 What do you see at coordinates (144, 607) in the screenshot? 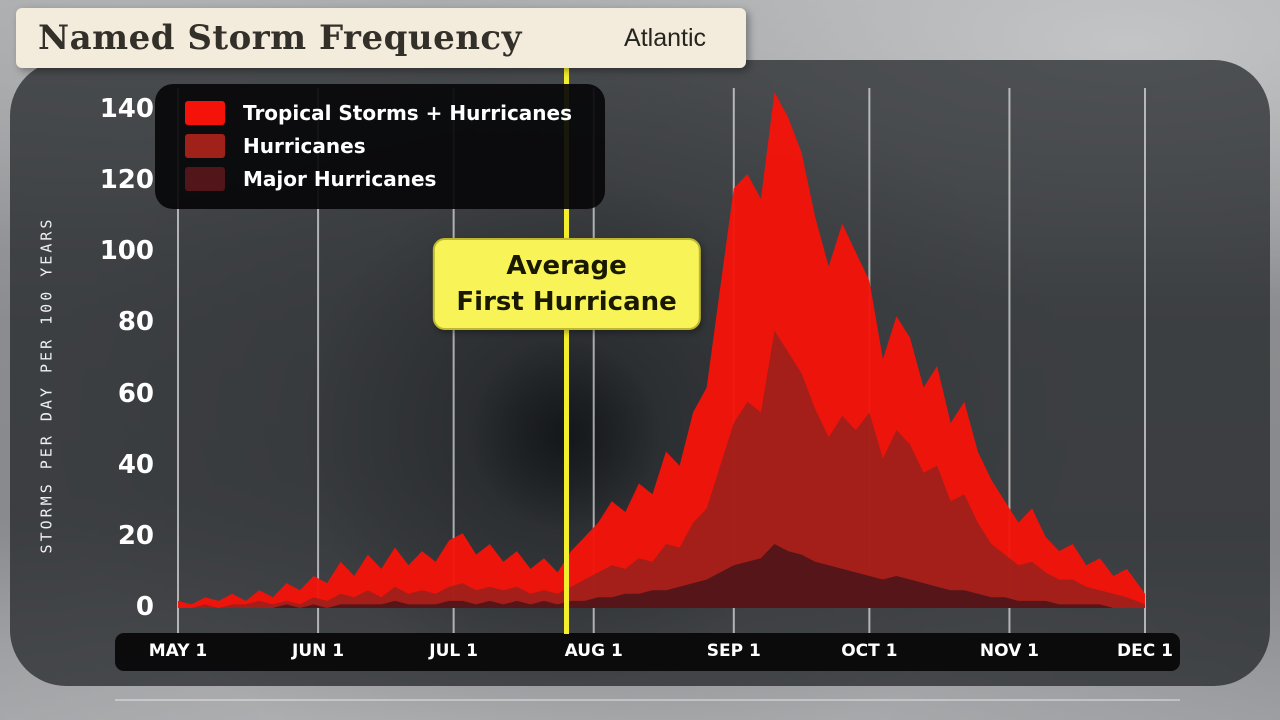
I see `y-tick-label: 0` at bounding box center [144, 607].